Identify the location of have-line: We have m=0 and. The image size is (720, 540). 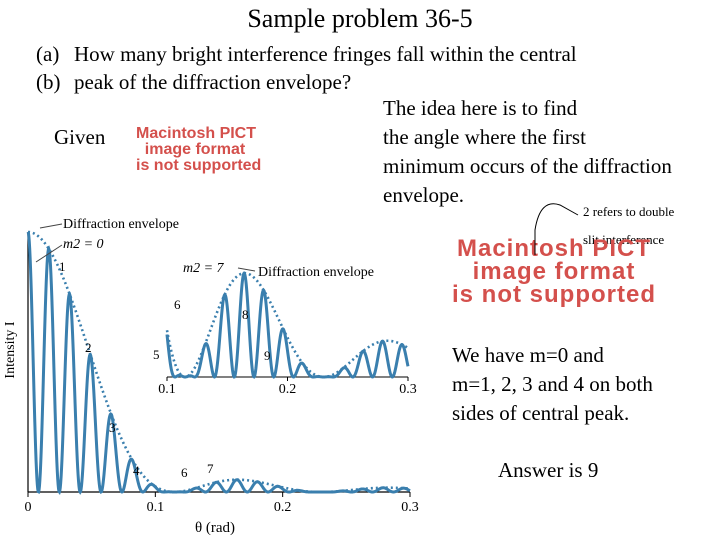
(528, 355).